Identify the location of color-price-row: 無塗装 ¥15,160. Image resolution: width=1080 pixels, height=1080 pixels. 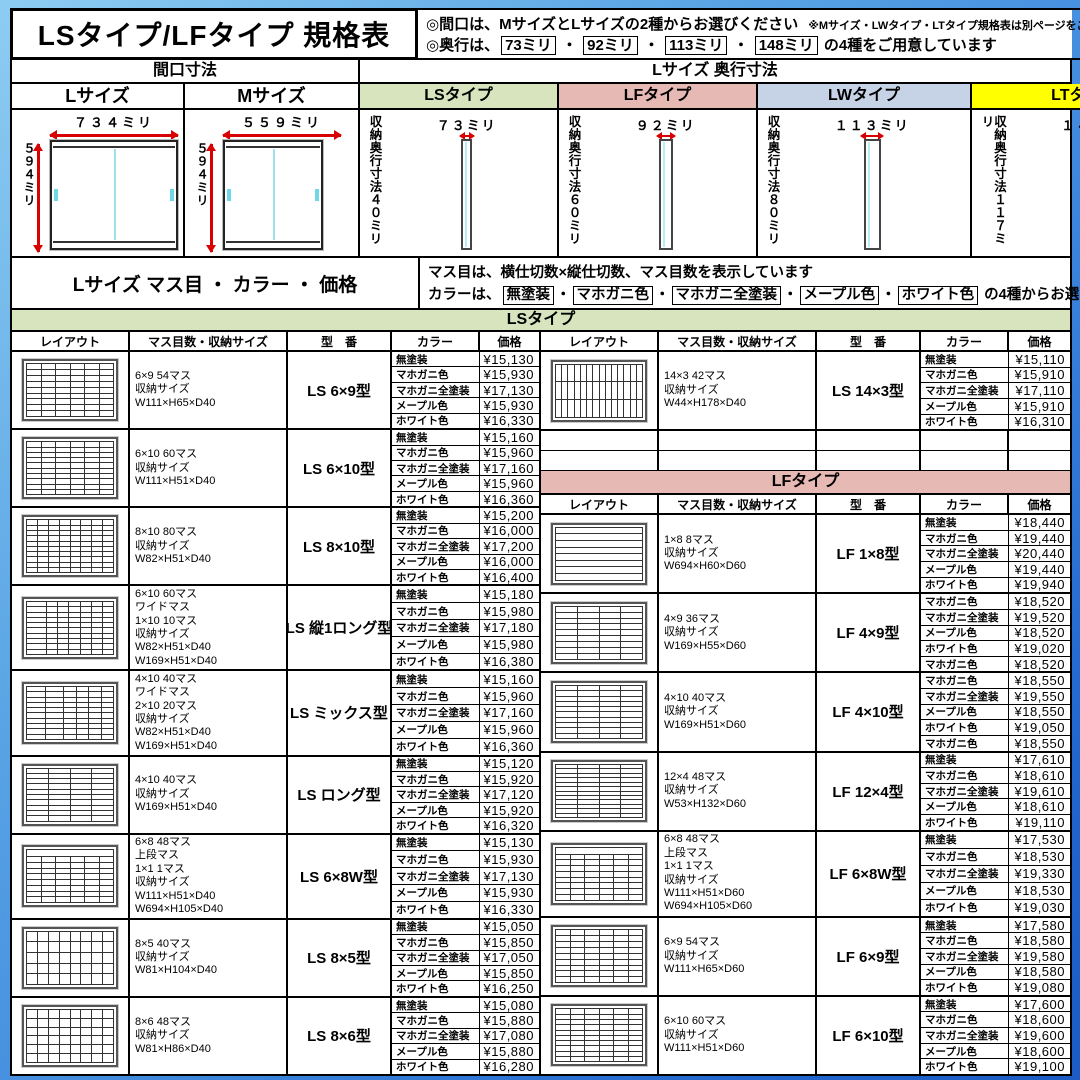
(465, 438).